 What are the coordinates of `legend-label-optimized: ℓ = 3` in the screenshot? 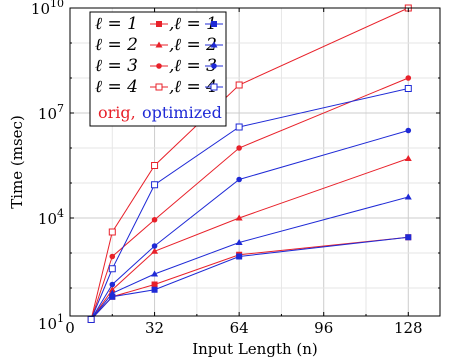 It's located at (195, 66).